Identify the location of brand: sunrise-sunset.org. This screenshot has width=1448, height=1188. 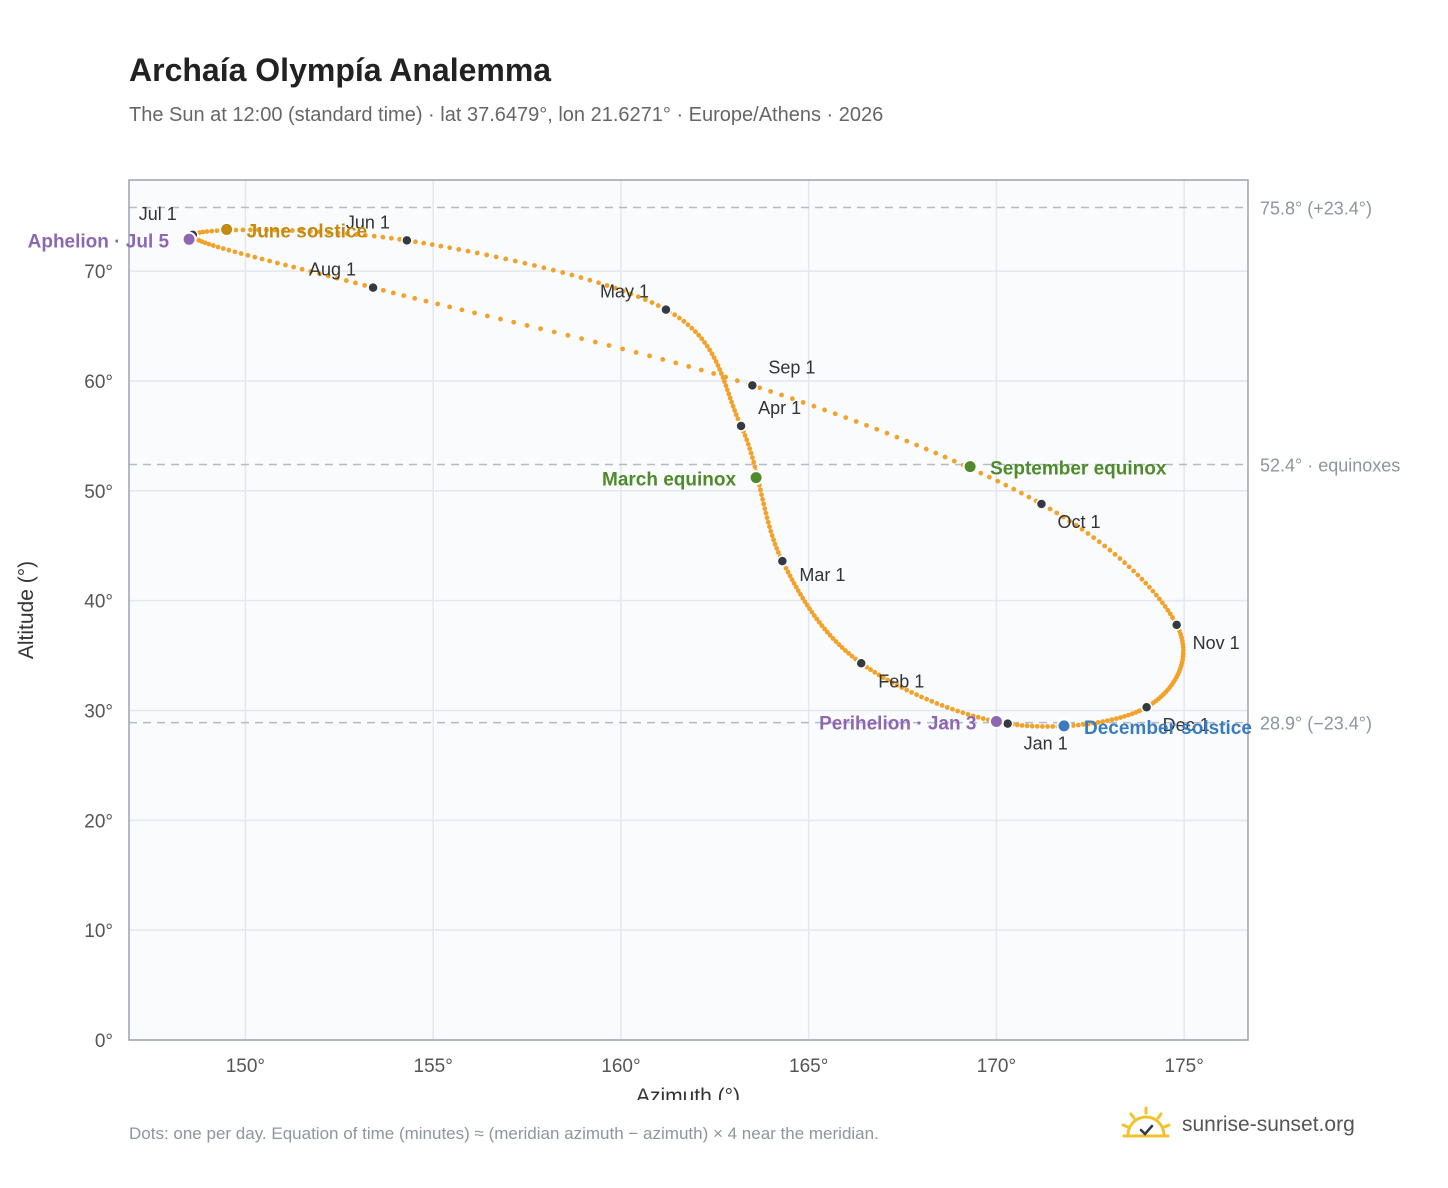
(1237, 1125).